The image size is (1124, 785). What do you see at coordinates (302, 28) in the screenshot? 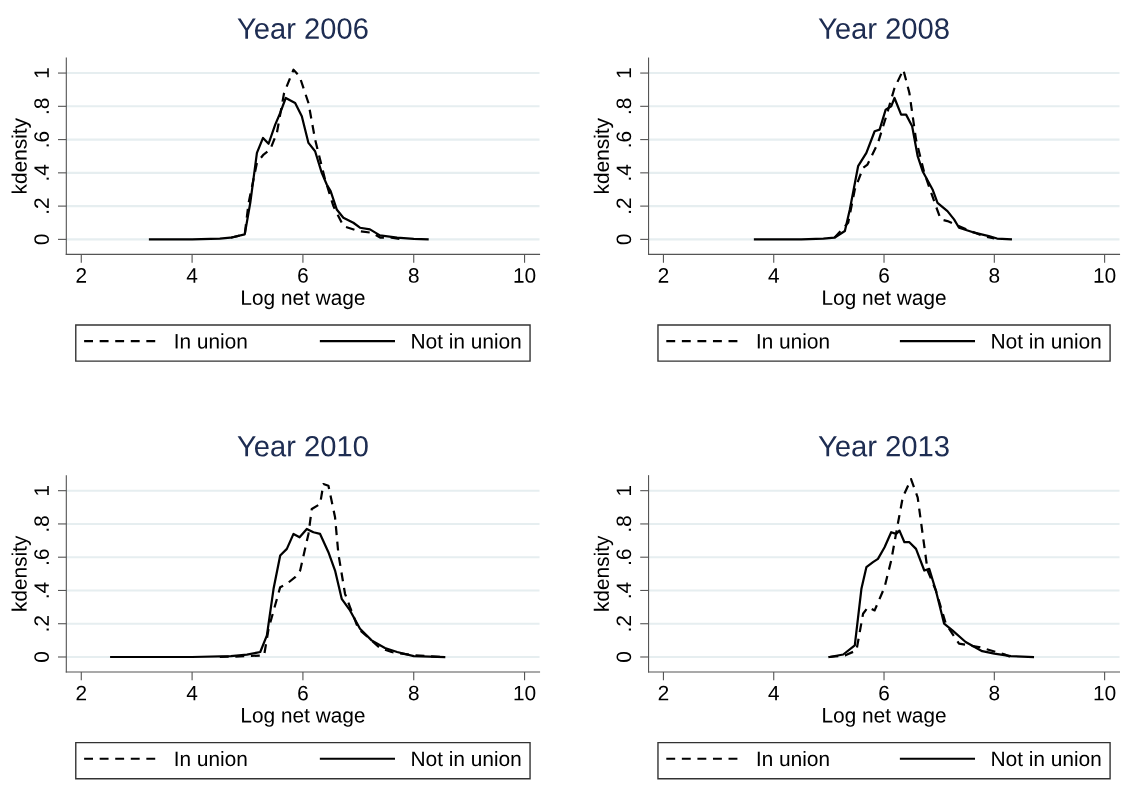
I see `chart-title: Year 2006` at bounding box center [302, 28].